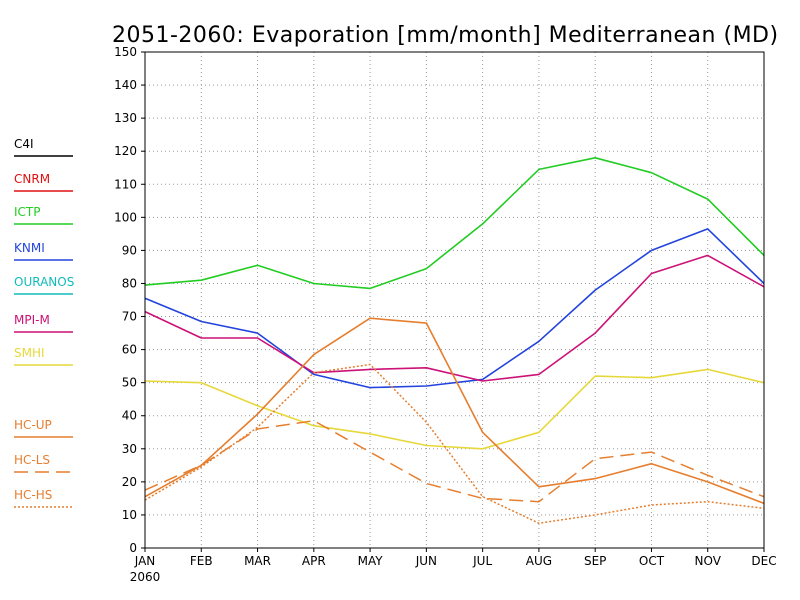 The image size is (800, 600). Describe the element at coordinates (257, 561) in the screenshot. I see `x-tick-label: MAR` at that location.